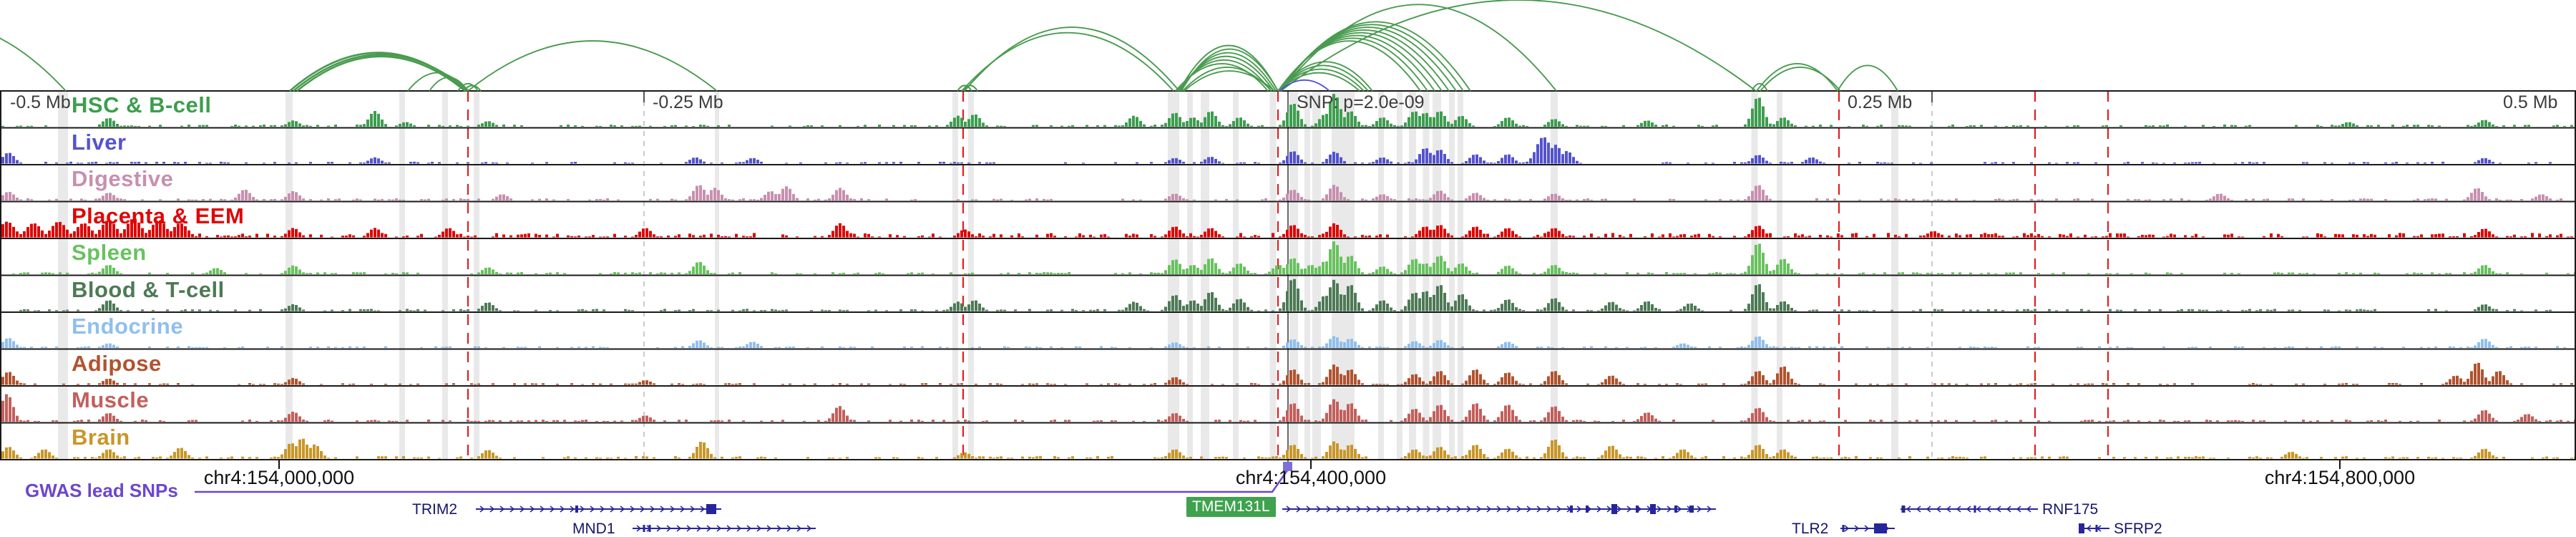  What do you see at coordinates (434, 509) in the screenshot?
I see `gene-label-trim2: TRIM2` at bounding box center [434, 509].